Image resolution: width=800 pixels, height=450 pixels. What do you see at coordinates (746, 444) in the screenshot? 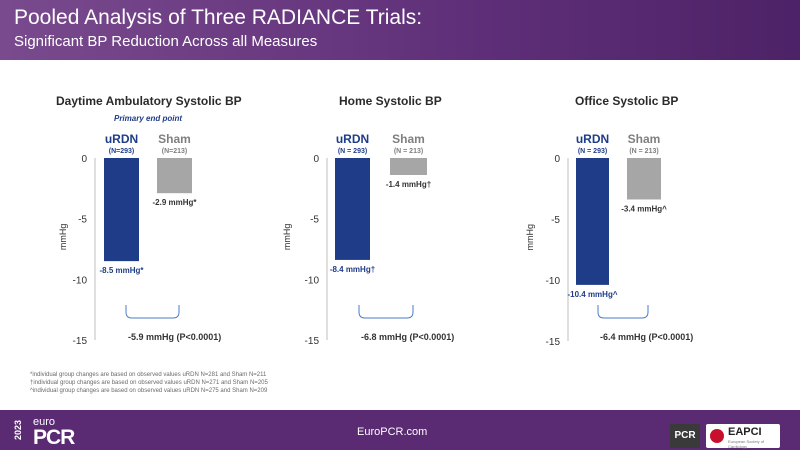
I see `eapci-logo-subtext: European Society of Cardiology` at bounding box center [746, 444].